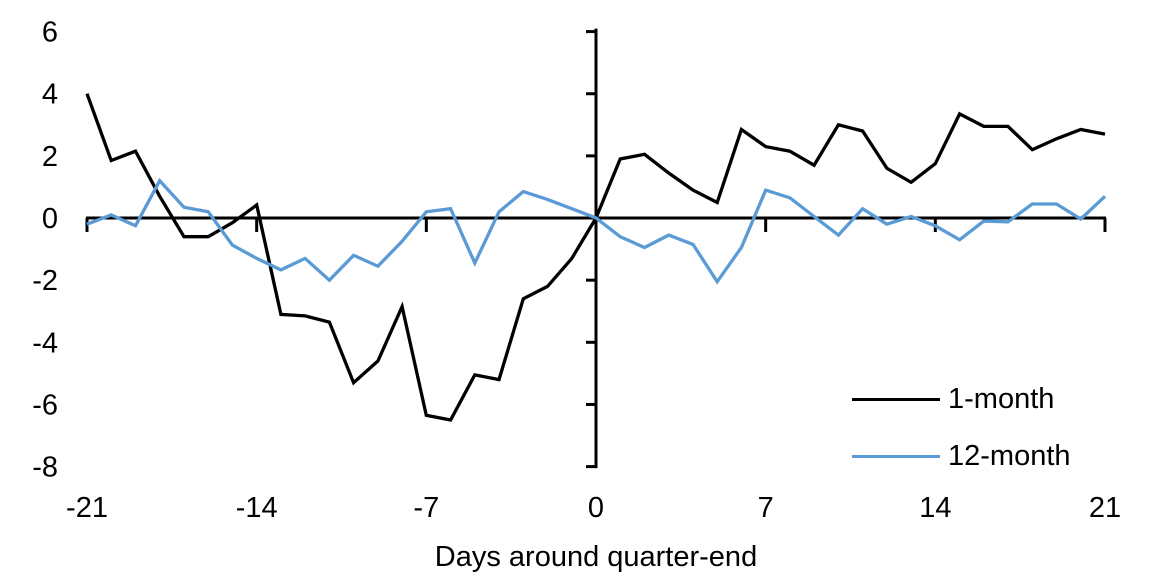 The image size is (1152, 584). Describe the element at coordinates (50, 157) in the screenshot. I see `y-tick-label: 2` at that location.